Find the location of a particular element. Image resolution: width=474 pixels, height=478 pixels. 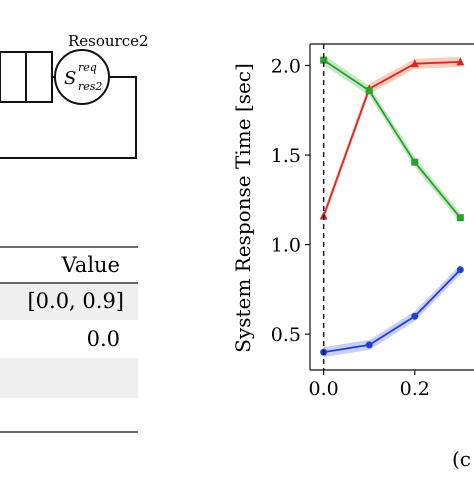

series-2-line is located at coordinates (392, 139).